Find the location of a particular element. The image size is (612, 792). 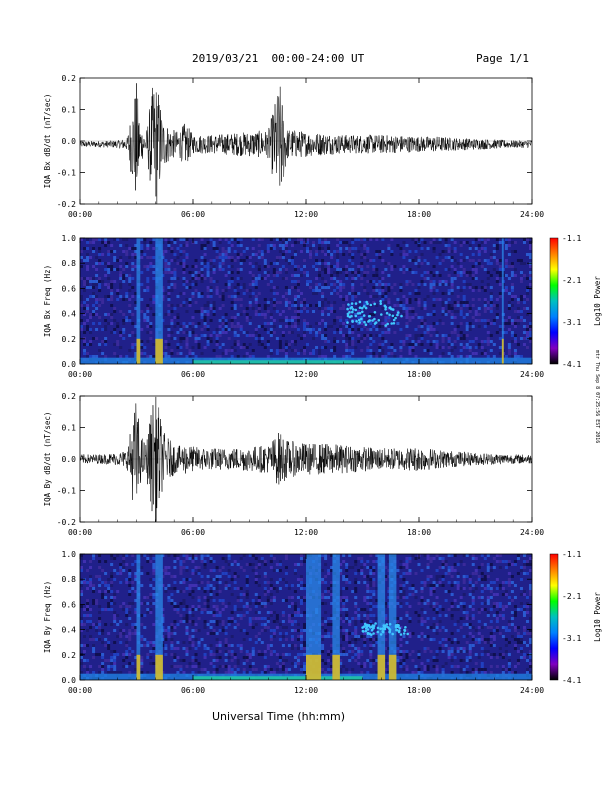

y-tick-label: 0.2 is located at coordinates (69, 396).